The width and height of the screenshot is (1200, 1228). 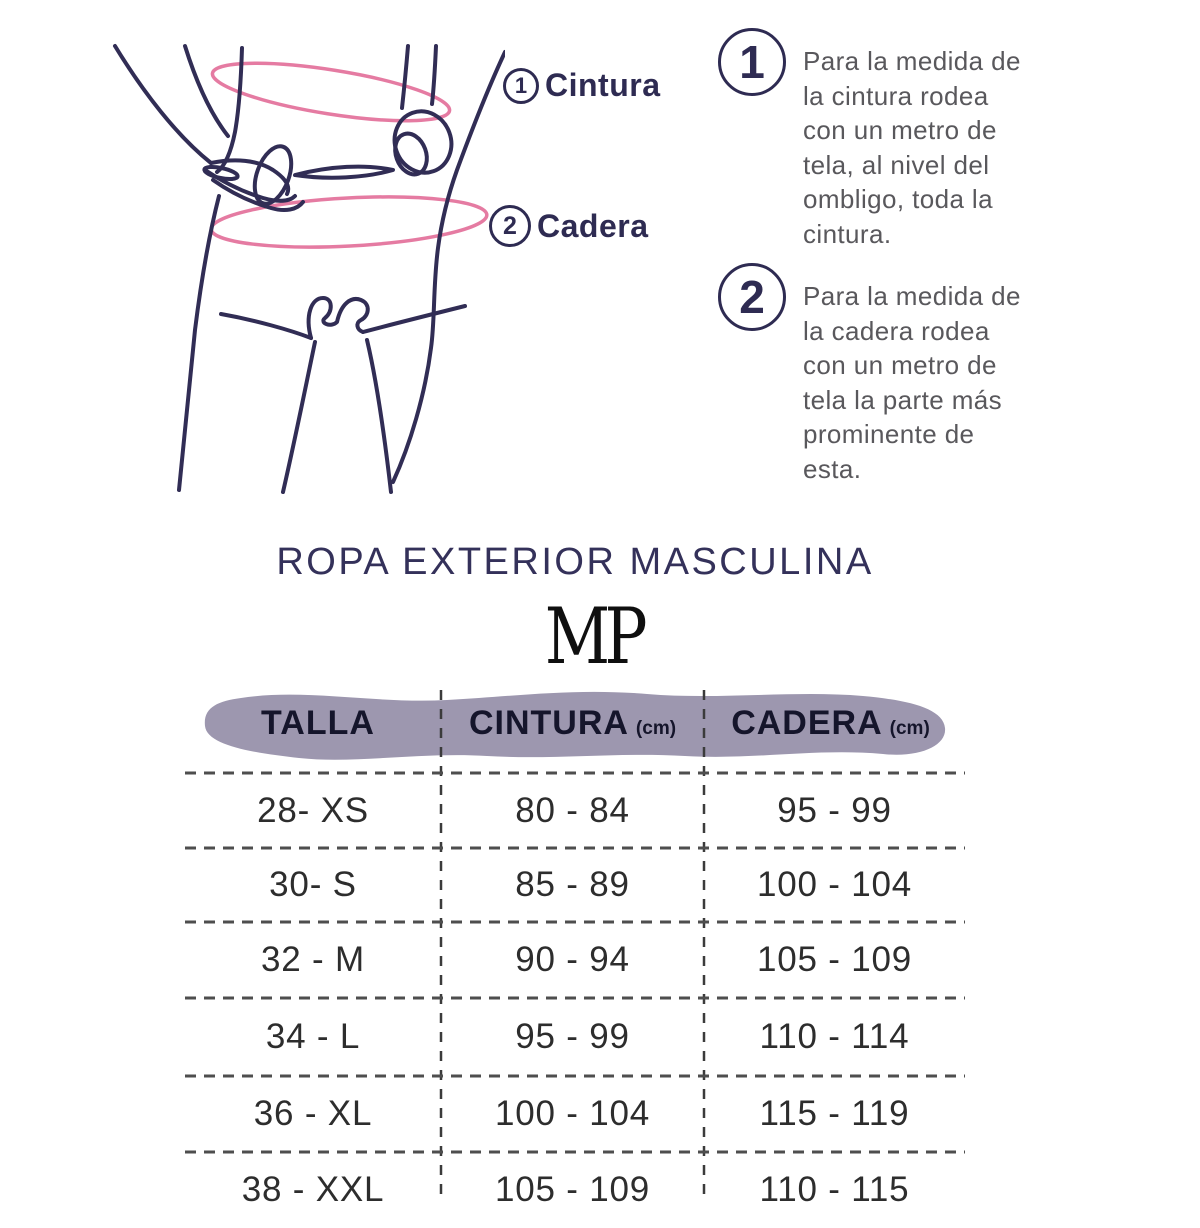 I want to click on body-outline, so click(x=310, y=269).